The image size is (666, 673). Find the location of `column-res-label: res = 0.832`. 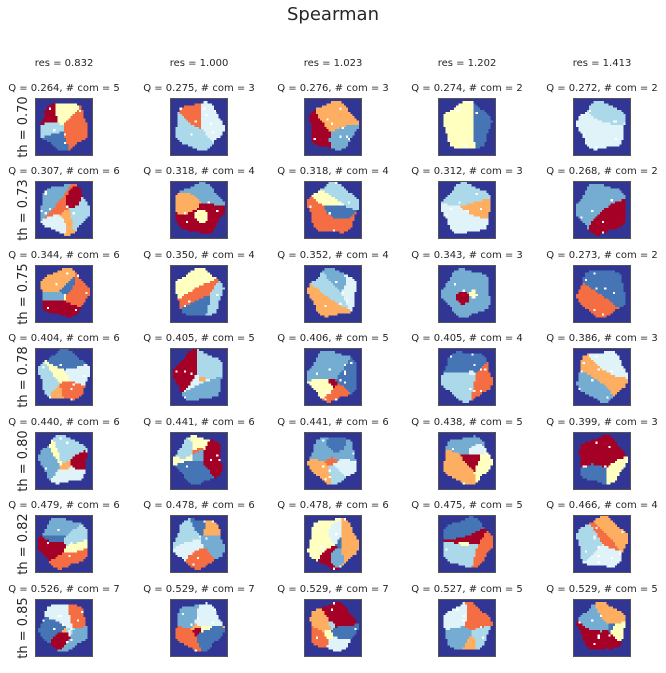

column-res-label: res = 0.832 is located at coordinates (64, 63).